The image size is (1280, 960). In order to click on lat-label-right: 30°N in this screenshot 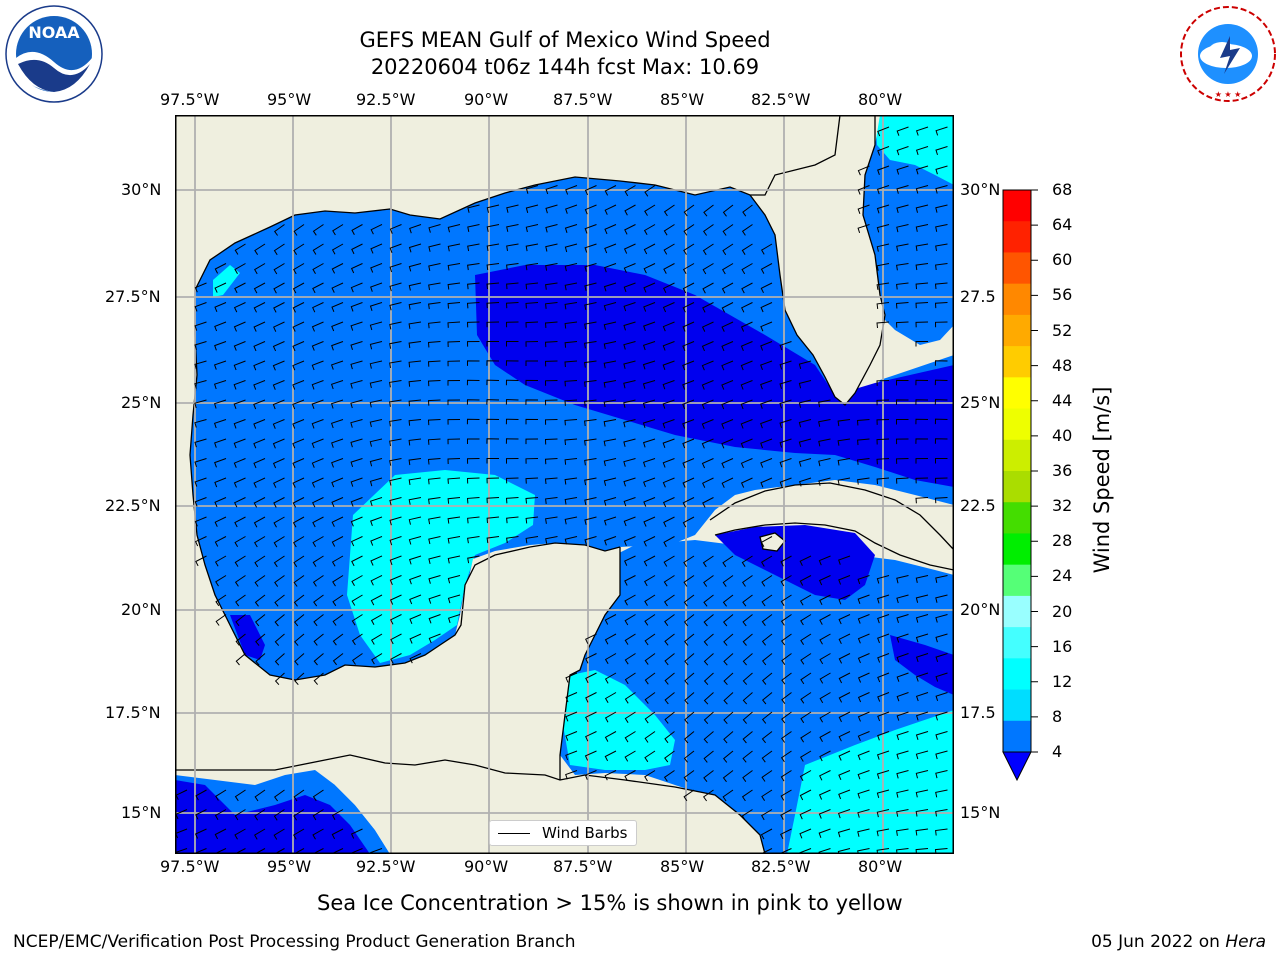, I will do `click(980, 189)`.